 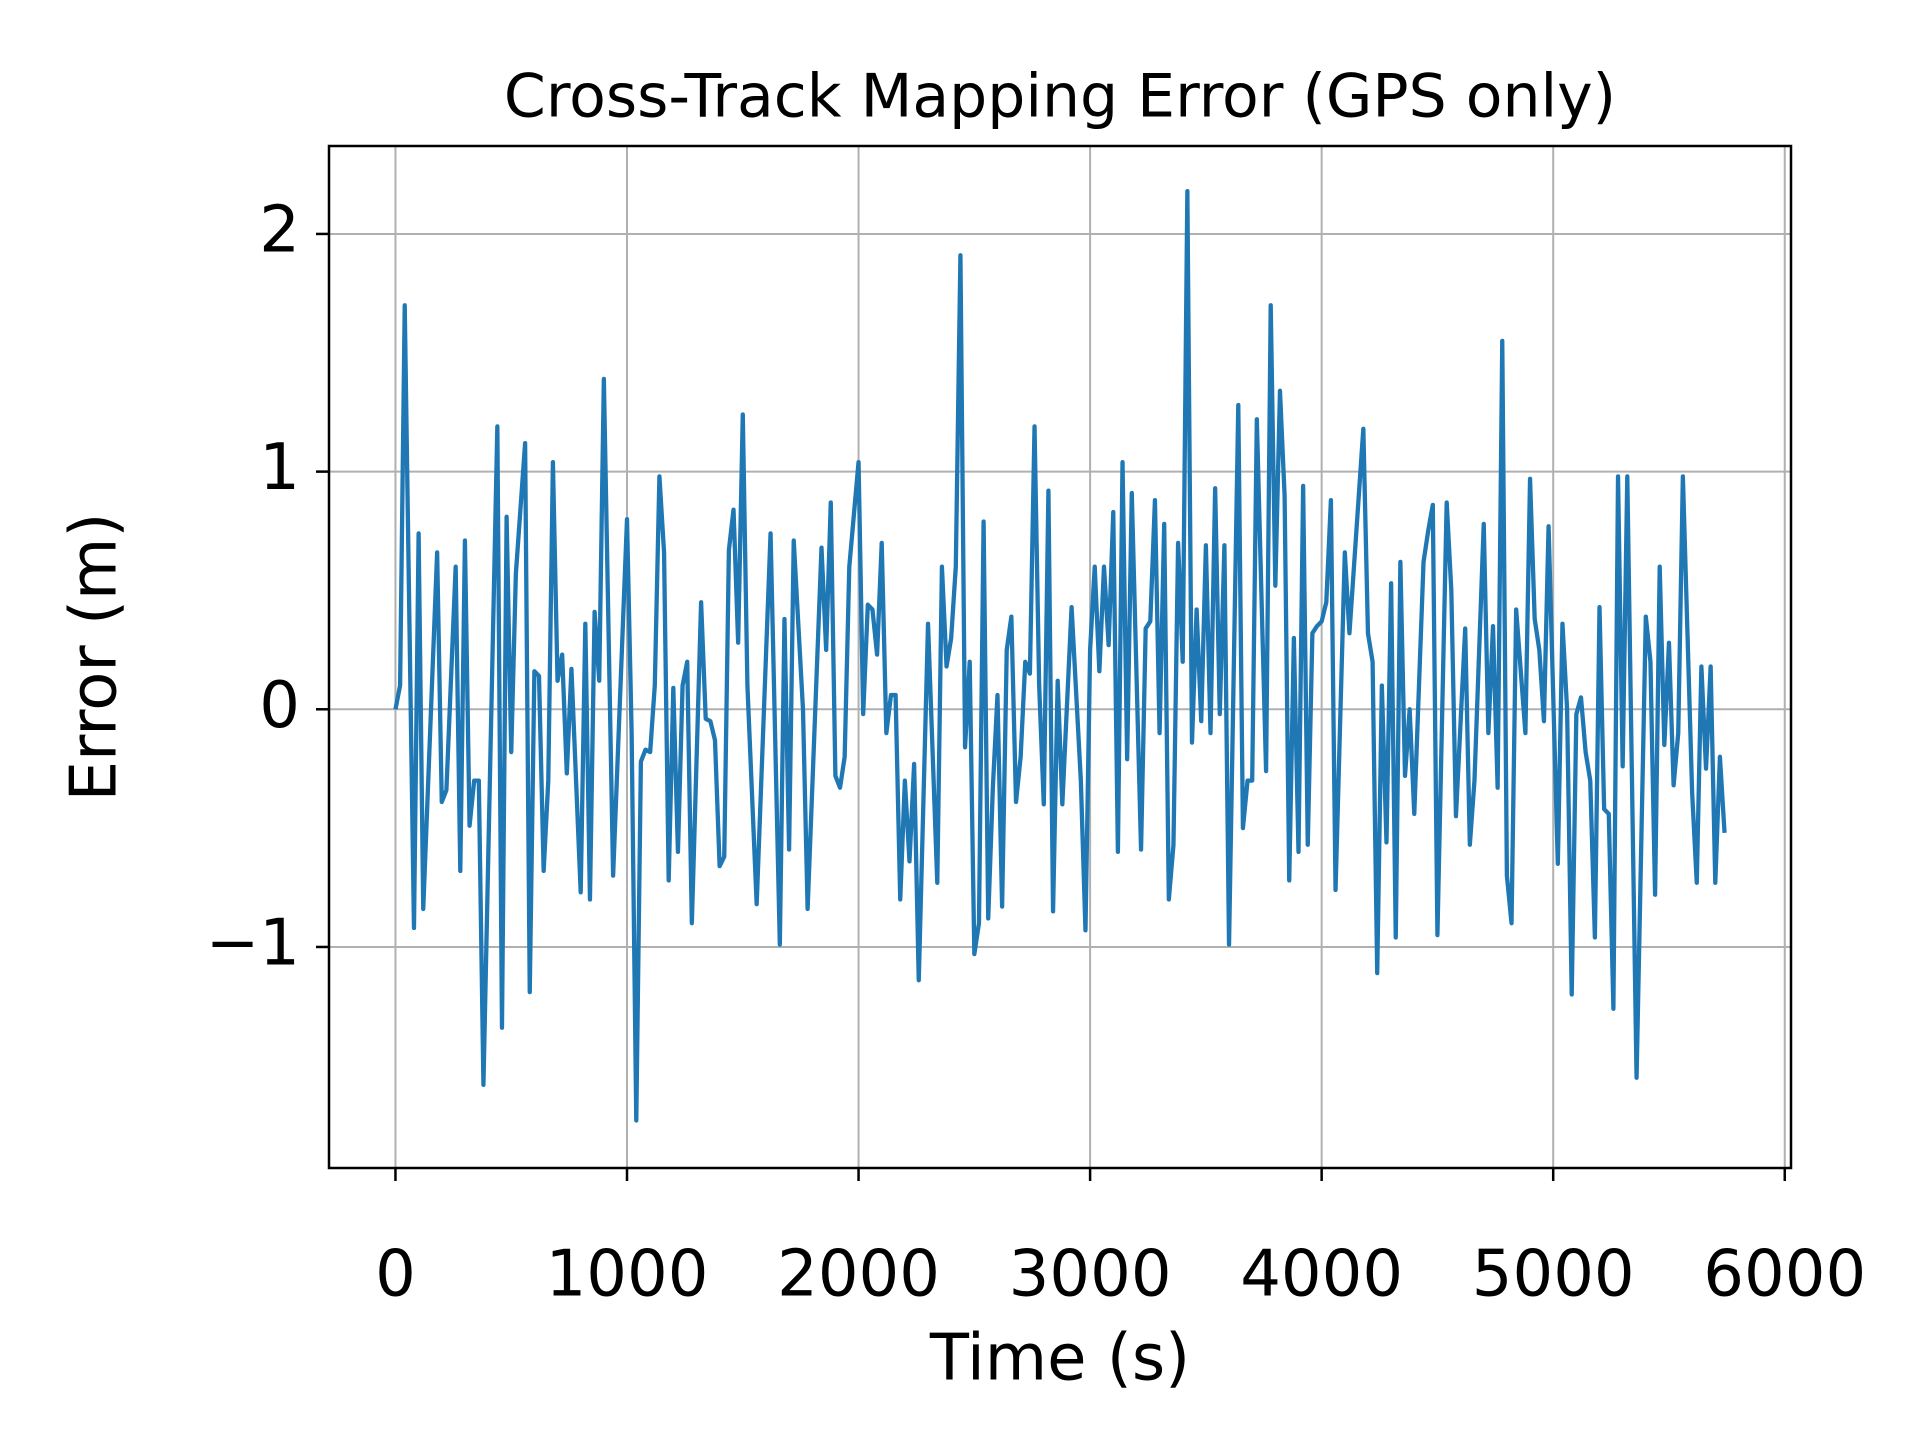 What do you see at coordinates (858, 1275) in the screenshot?
I see `x-tick-label: 2000` at bounding box center [858, 1275].